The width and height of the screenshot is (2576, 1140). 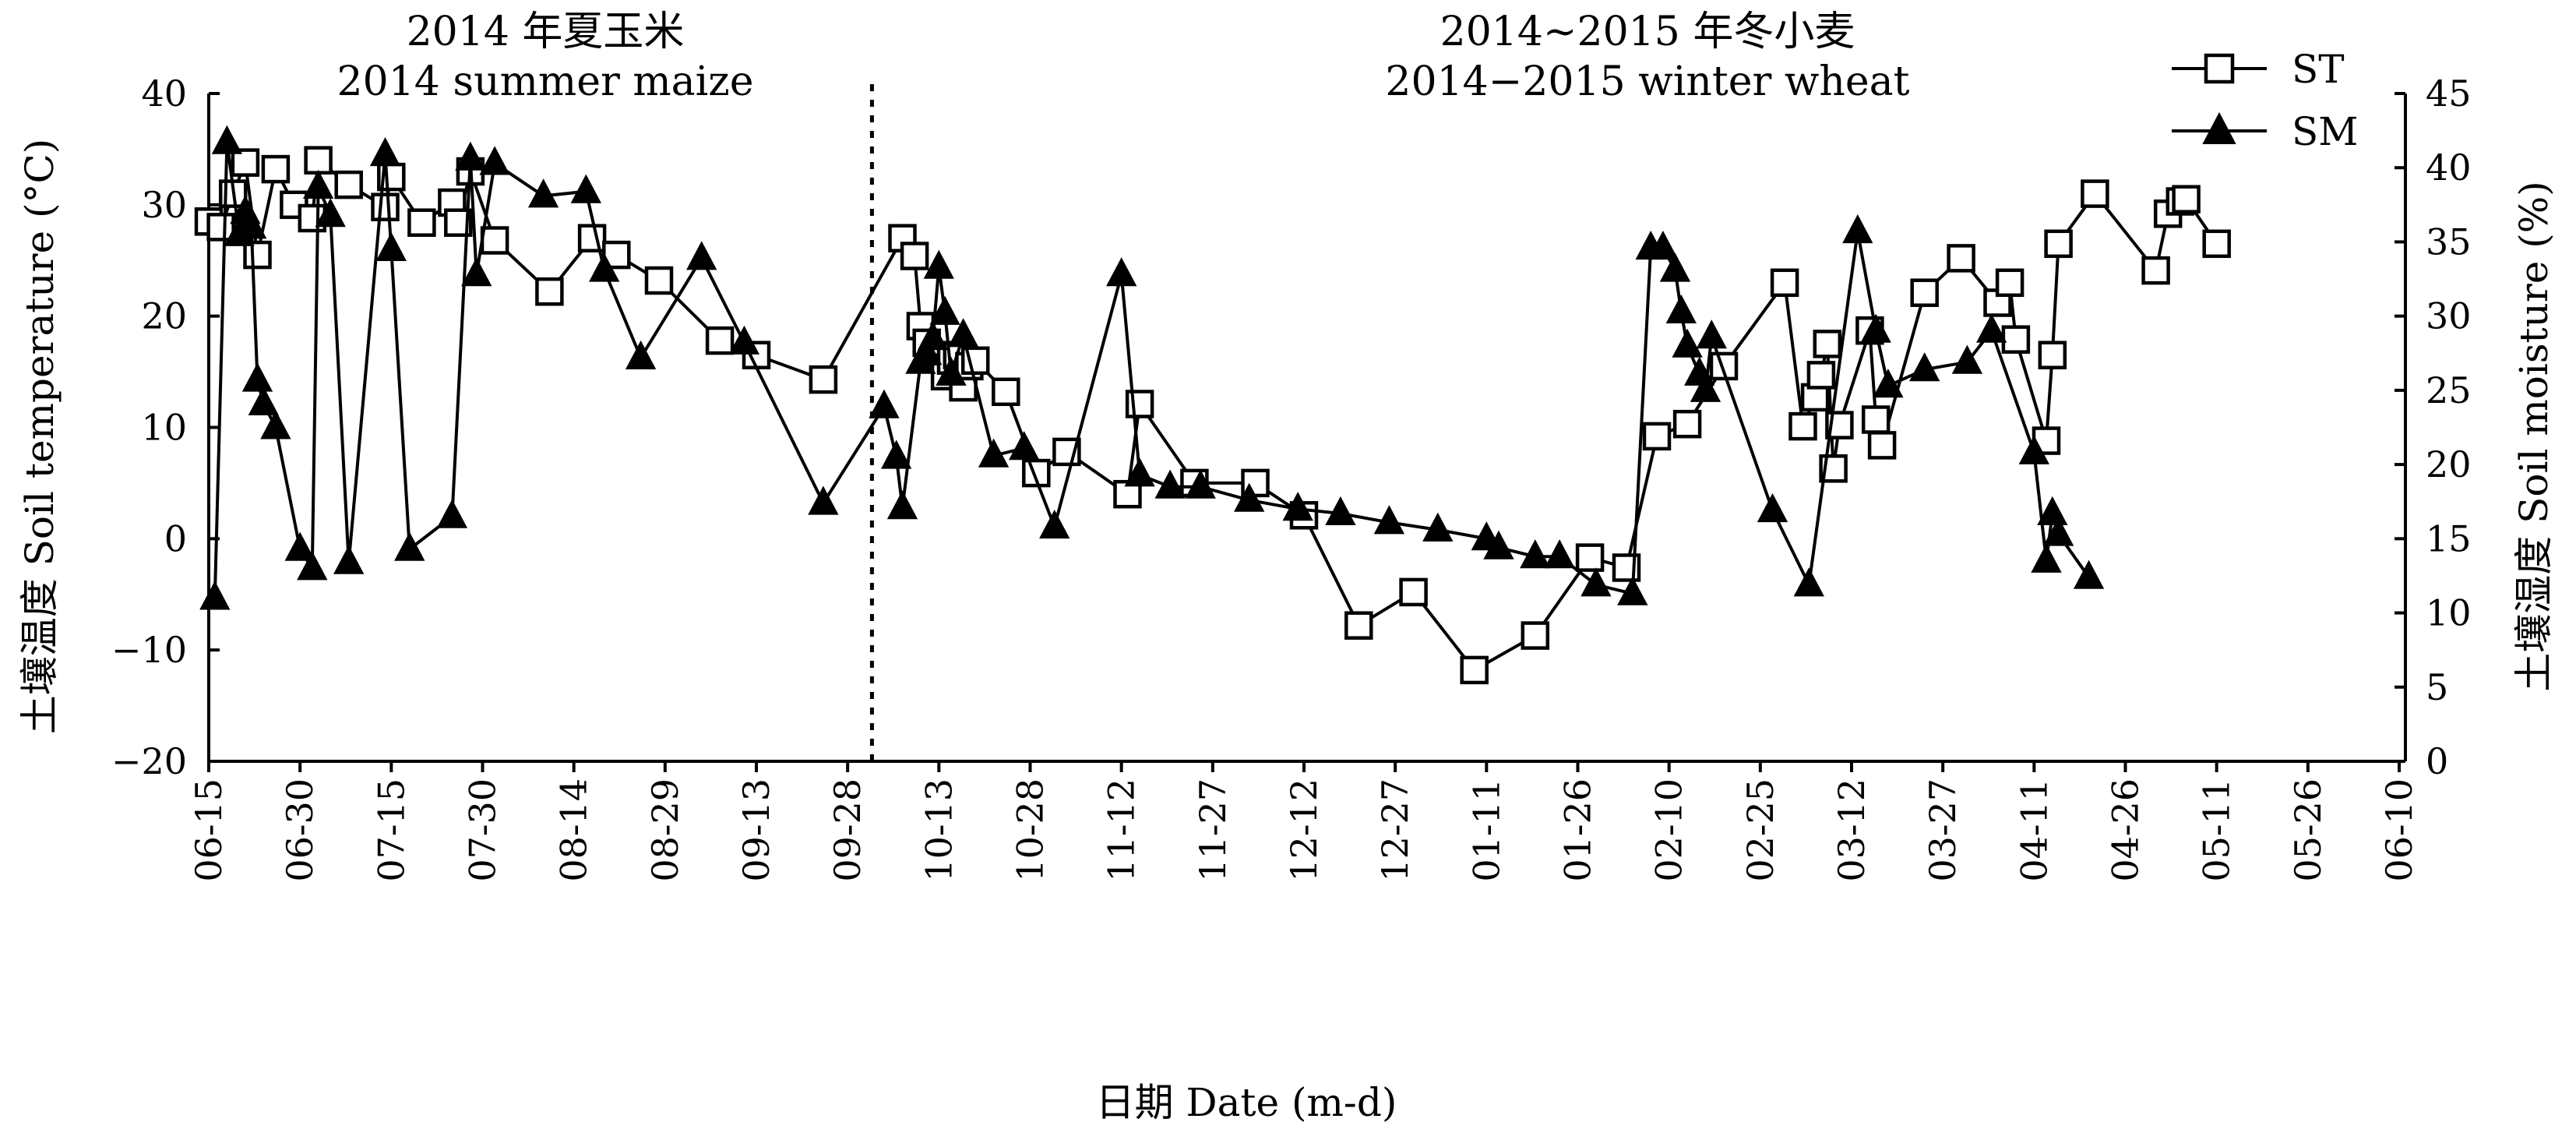 What do you see at coordinates (665, 830) in the screenshot?
I see `x-tick-label: 08-29` at bounding box center [665, 830].